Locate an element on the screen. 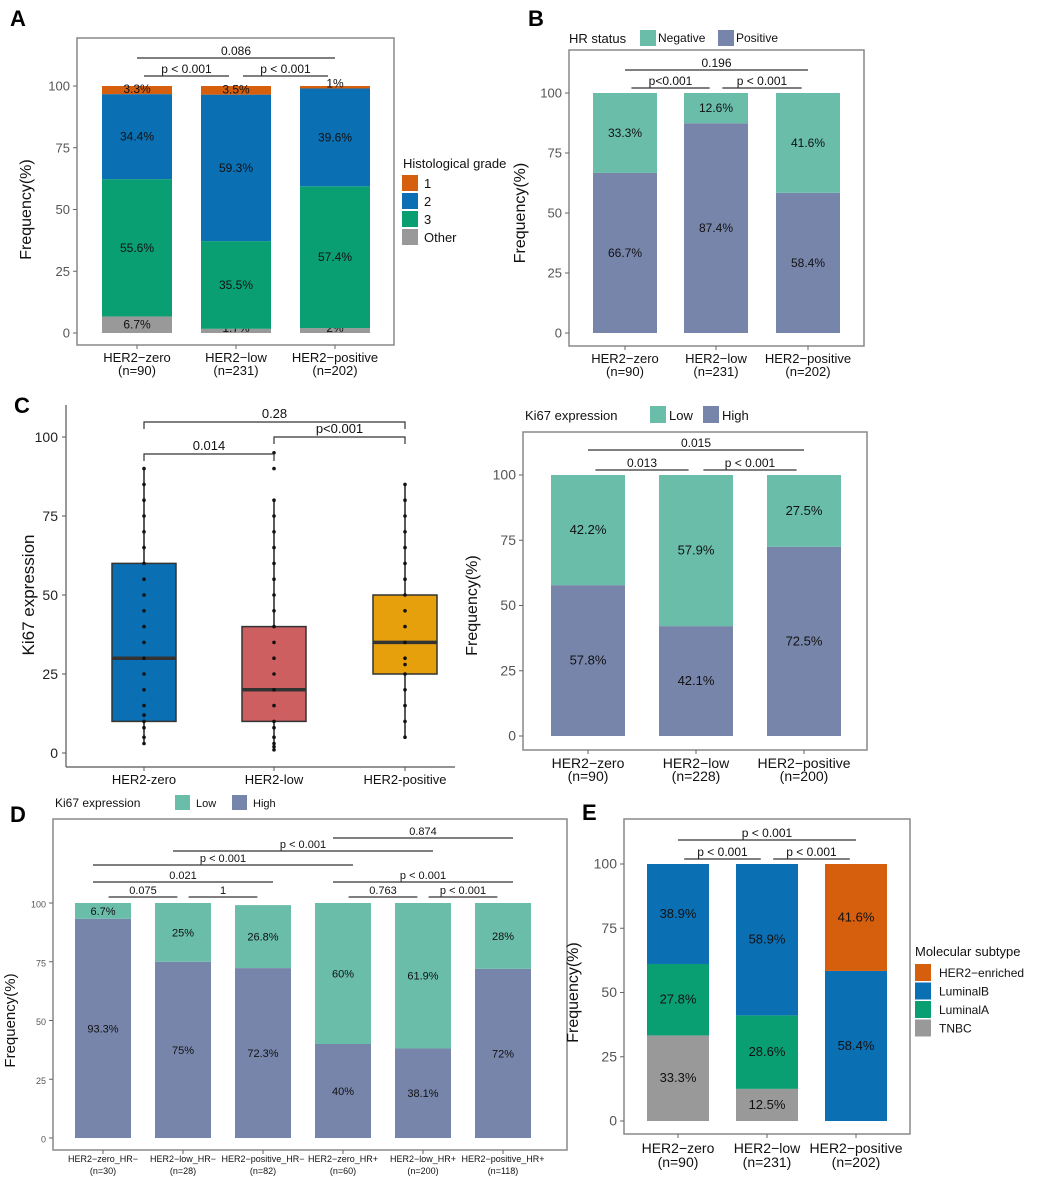 The image size is (1048, 1178). x-tick-label: HER2−low is located at coordinates (767, 1148).